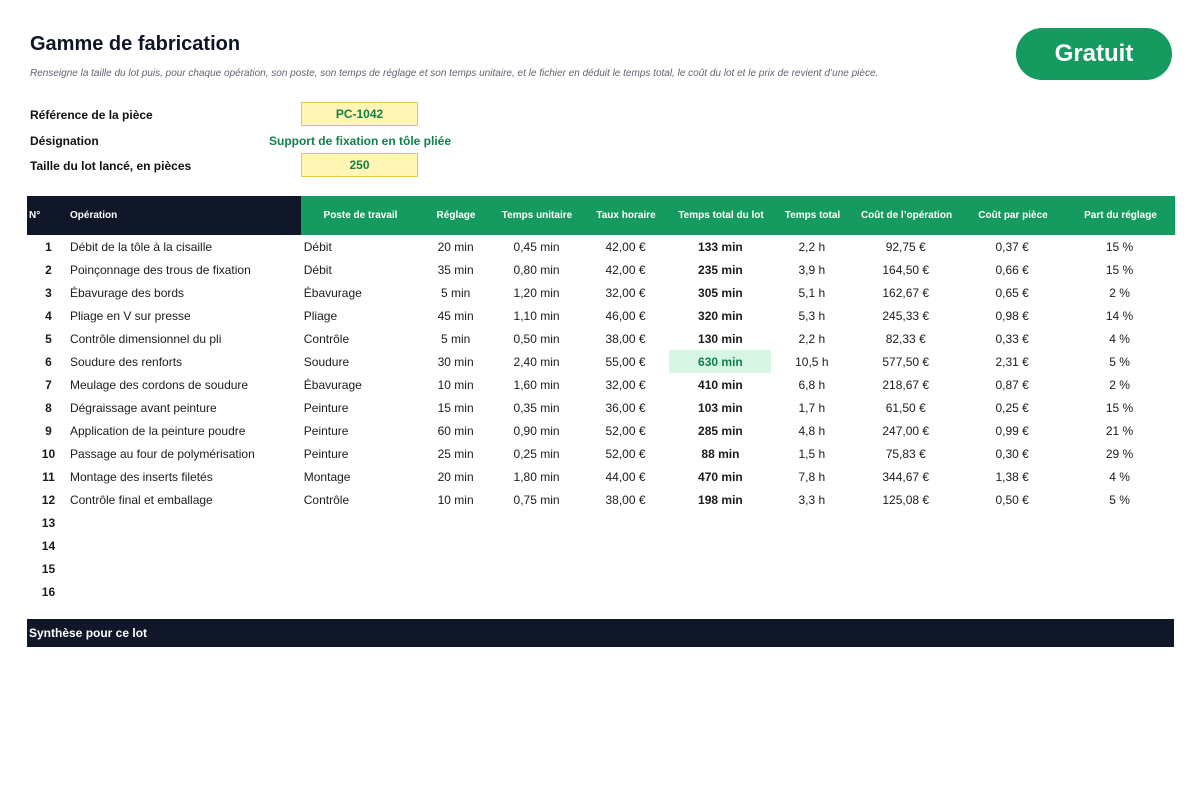 The width and height of the screenshot is (1200, 800). What do you see at coordinates (536, 453) in the screenshot?
I see `unit-time-cell: 0,25 min` at bounding box center [536, 453].